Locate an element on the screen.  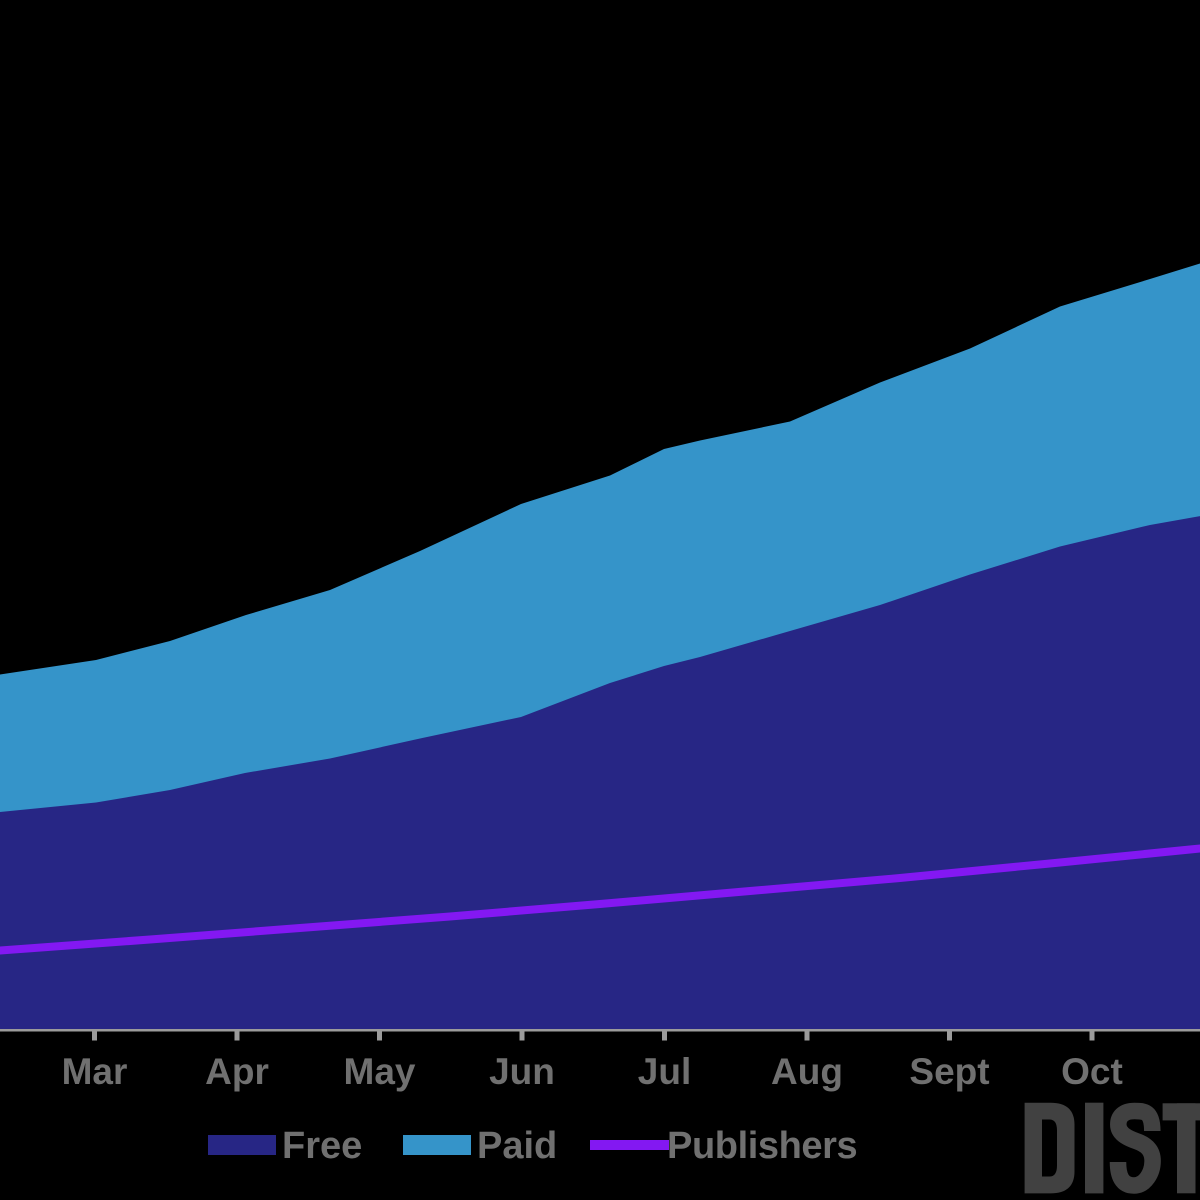
svg-text: Apr is located at coordinates (237, 1071).